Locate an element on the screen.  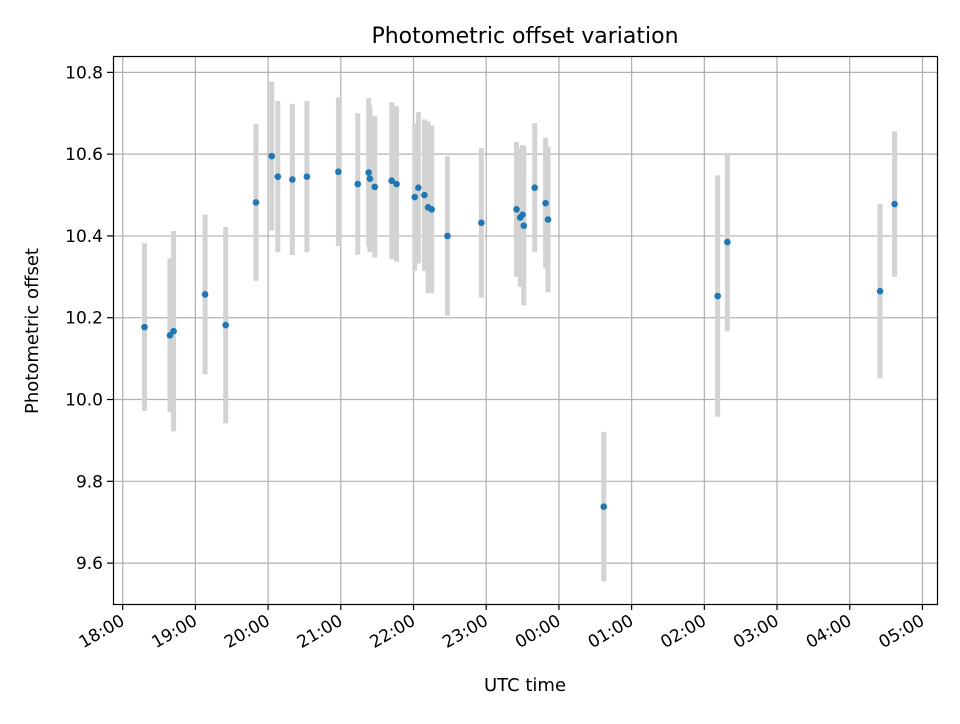
x-axis-label: UTC time is located at coordinates (525, 685).